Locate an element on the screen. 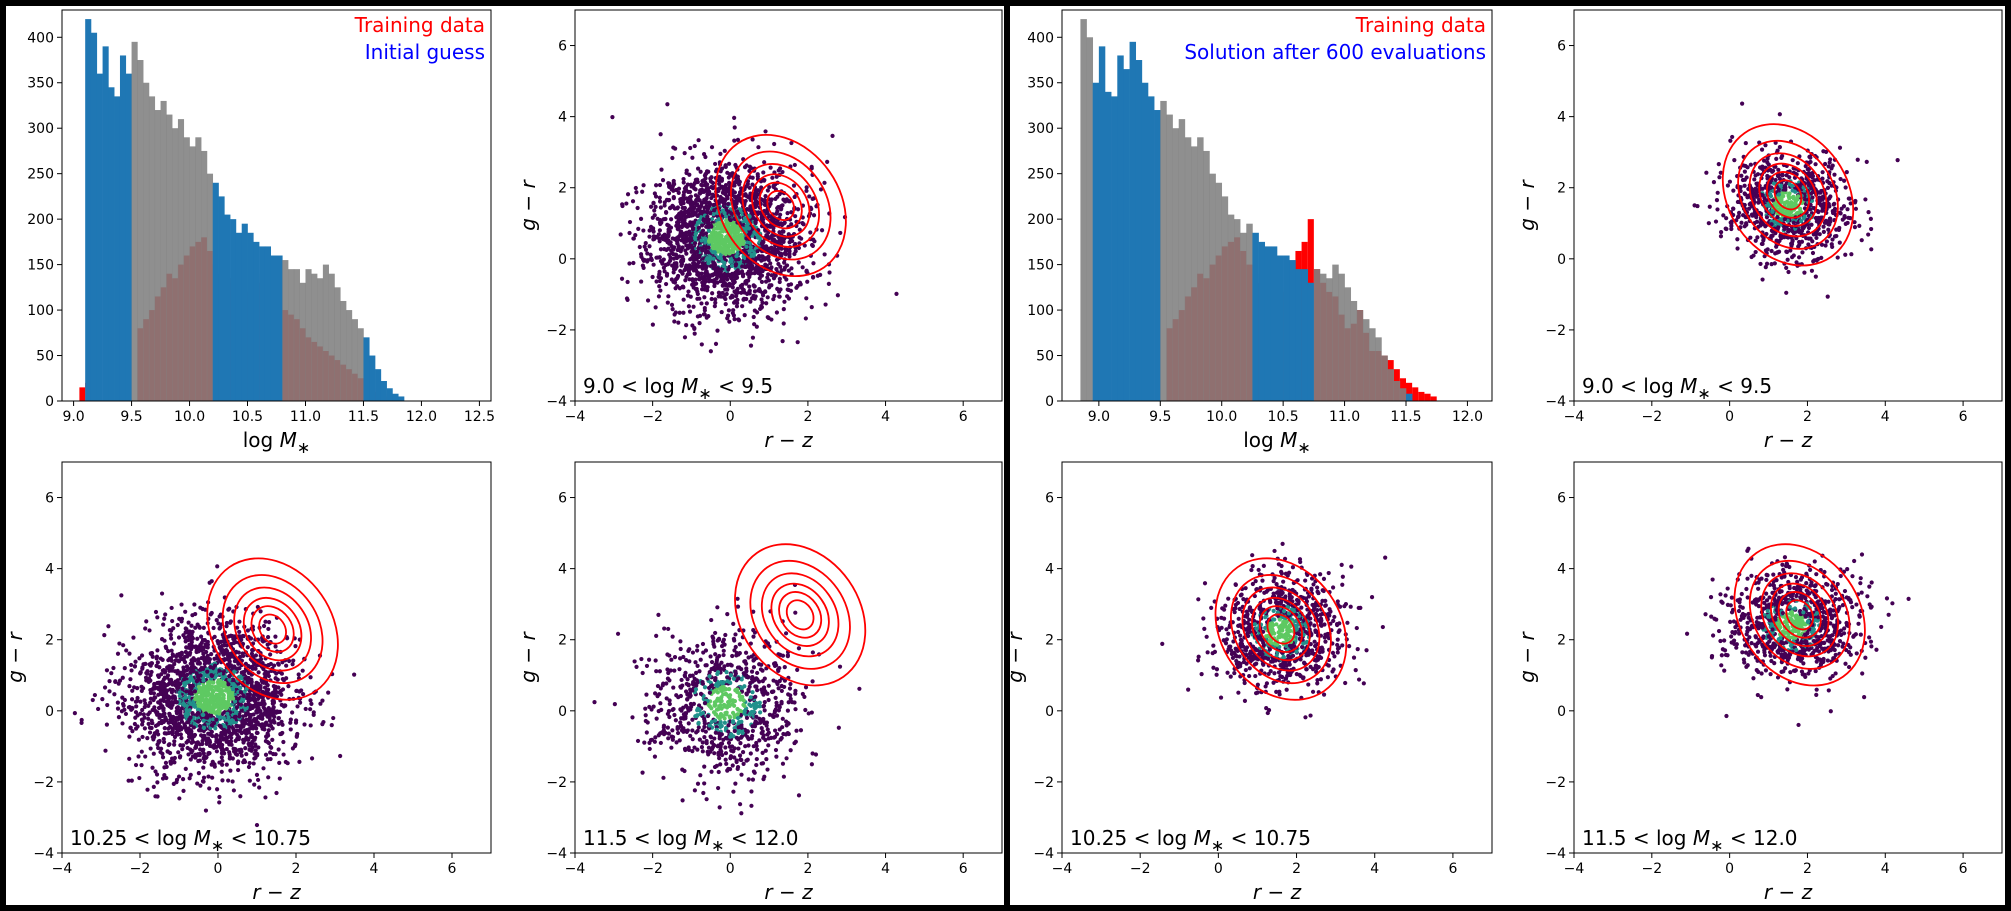 The height and width of the screenshot is (911, 2011). kde-contour is located at coordinates (781, 205).